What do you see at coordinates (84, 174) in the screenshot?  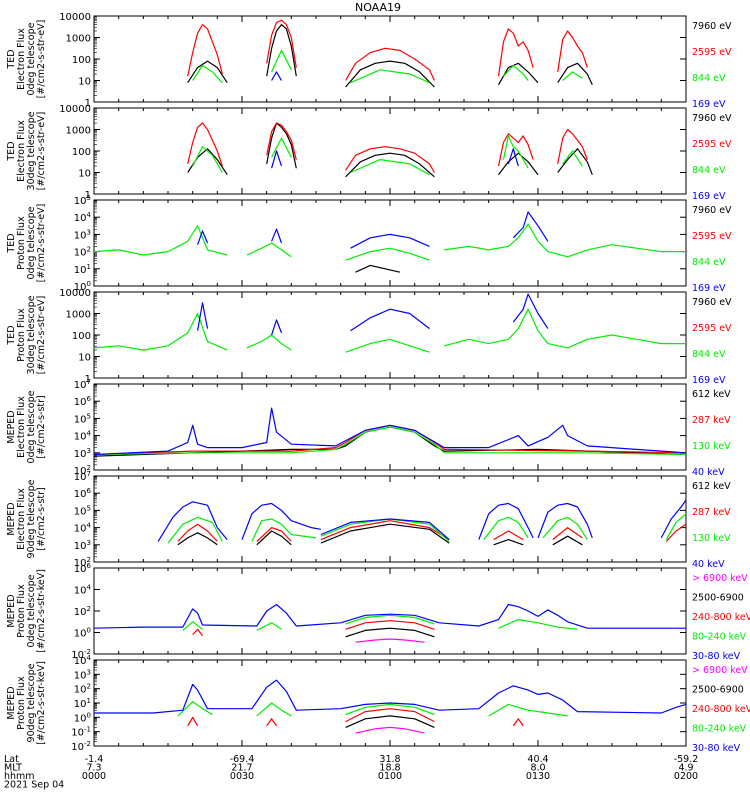 I see `y-tick-label: 10` at bounding box center [84, 174].